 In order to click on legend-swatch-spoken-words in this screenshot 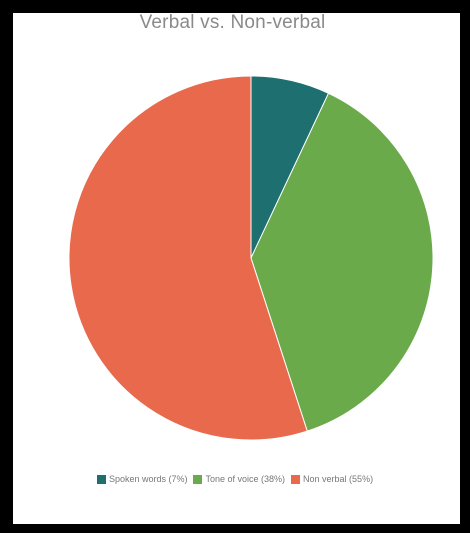, I will do `click(101, 479)`.